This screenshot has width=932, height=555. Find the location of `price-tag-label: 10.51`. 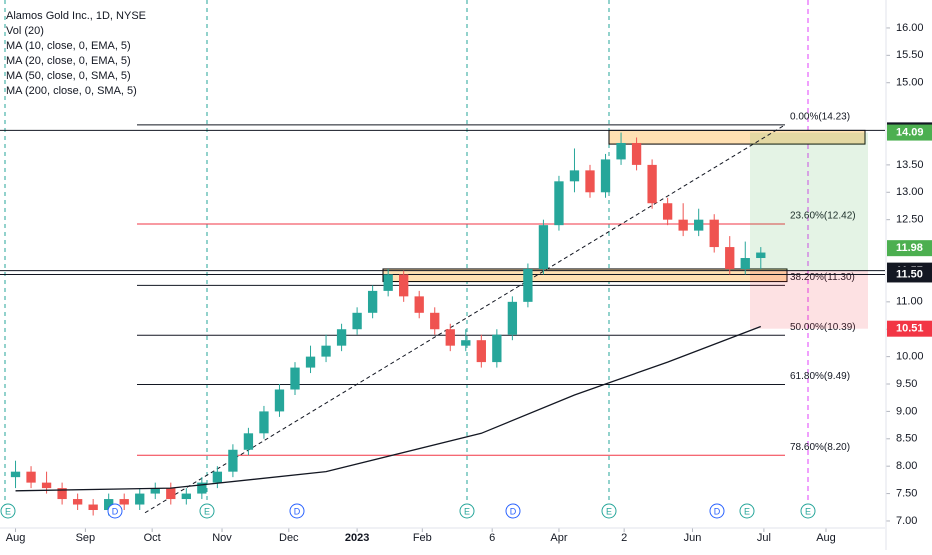

price-tag-label: 10.51 is located at coordinates (910, 329).